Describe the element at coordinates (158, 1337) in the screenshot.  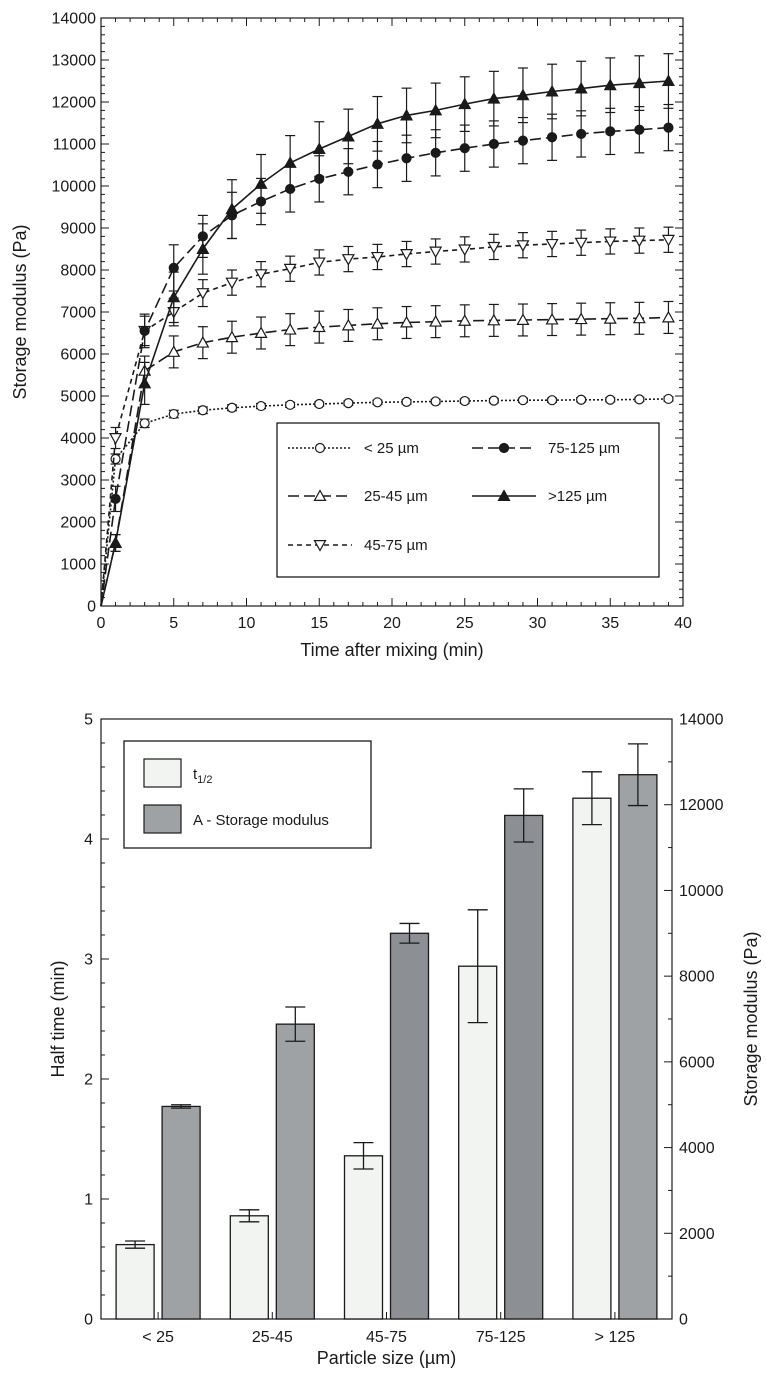
I see `x-tick-label: < 25` at that location.